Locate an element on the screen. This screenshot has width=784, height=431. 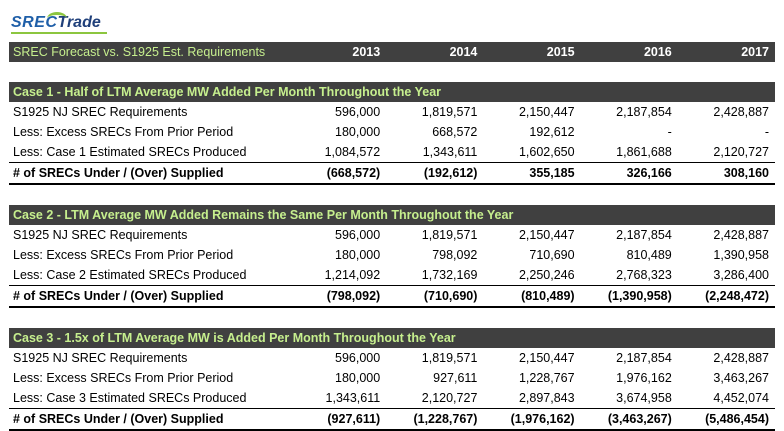
year-header-2017: 2017 is located at coordinates (726, 52).